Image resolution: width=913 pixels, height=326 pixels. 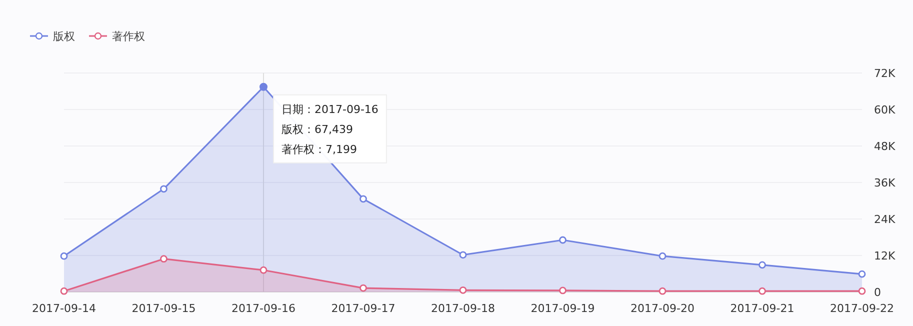 What do you see at coordinates (877, 292) in the screenshot?
I see `y-tick-label: 0` at bounding box center [877, 292].